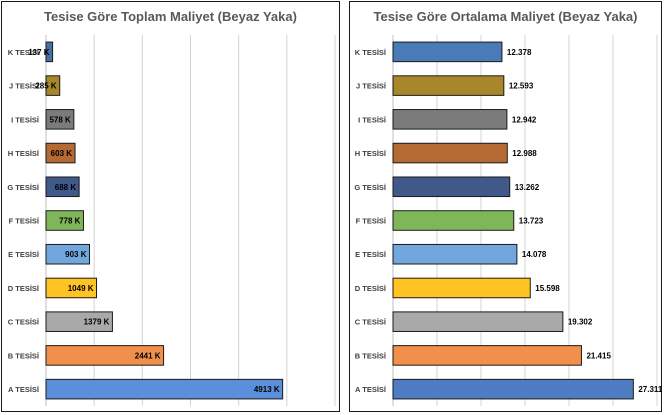 This screenshot has height=415, width=665. Describe the element at coordinates (148, 355) in the screenshot. I see `data-label: 2441 K` at that location.